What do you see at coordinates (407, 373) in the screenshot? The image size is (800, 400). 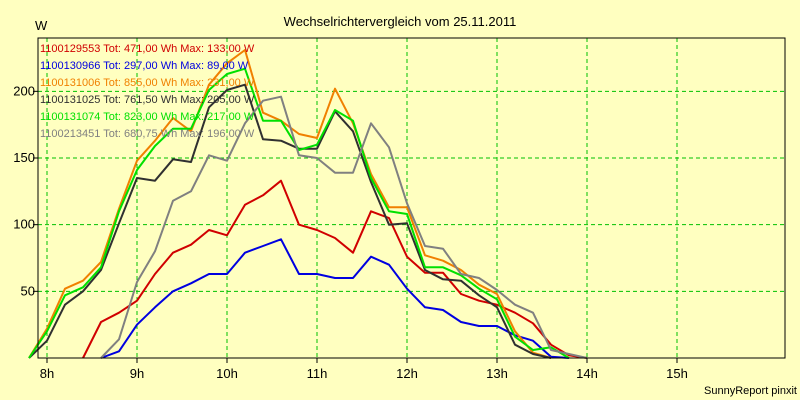 I see `x-tick-label: 12h` at bounding box center [407, 373].